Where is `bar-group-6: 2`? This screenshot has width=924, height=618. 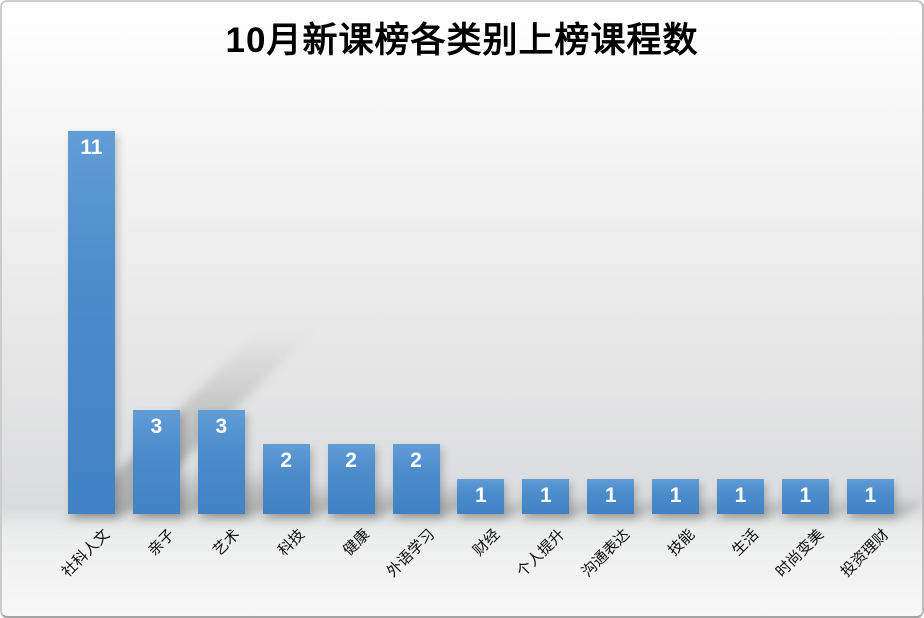
bar-group-6: 2 is located at coordinates (458, 480).